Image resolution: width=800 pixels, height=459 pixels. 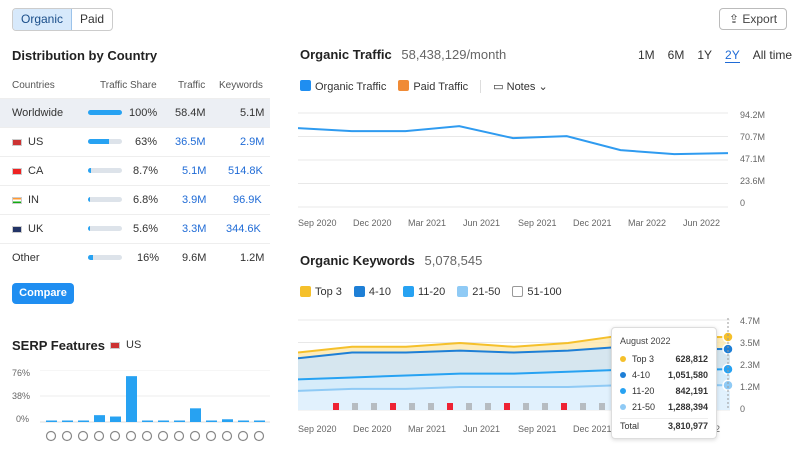 I want to click on share-value: 6.8%, so click(x=146, y=200).